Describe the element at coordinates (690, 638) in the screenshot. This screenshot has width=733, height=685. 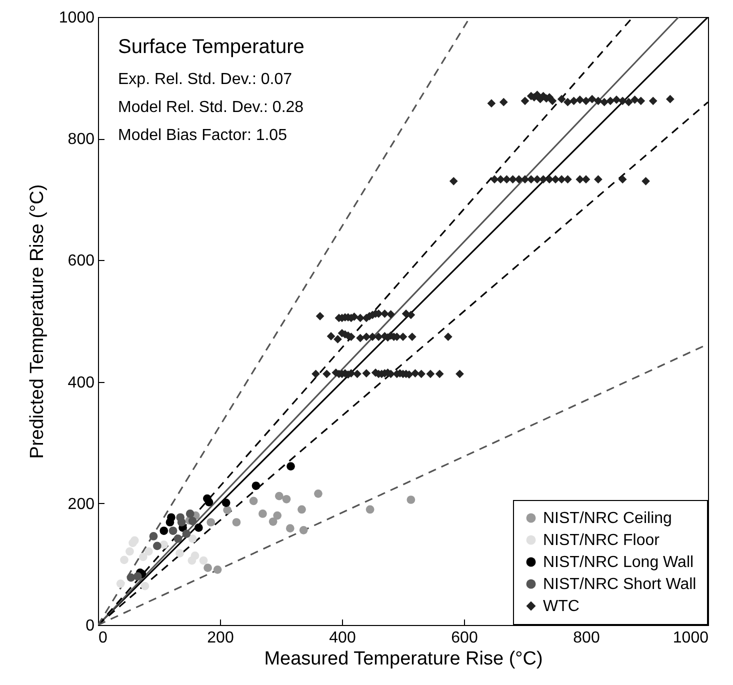
I see `x-tick-label: 1000` at that location.